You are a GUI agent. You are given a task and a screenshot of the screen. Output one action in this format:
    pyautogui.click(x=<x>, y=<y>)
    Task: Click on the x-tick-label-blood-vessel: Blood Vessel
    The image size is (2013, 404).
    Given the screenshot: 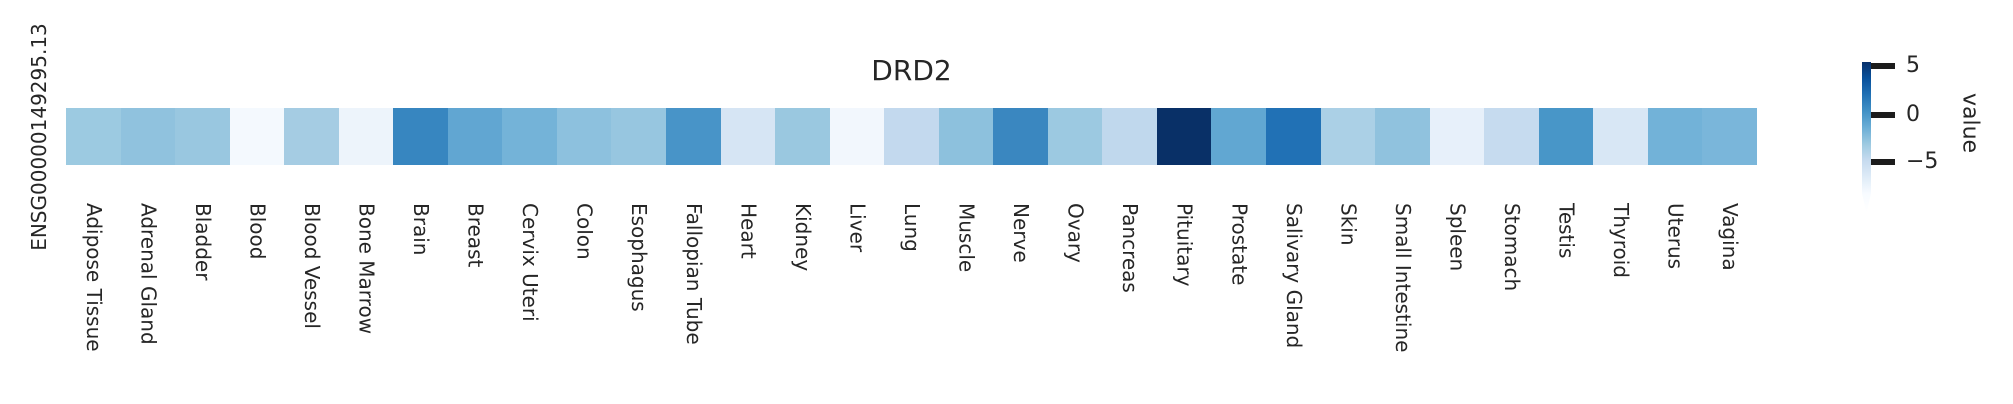 What is the action you would take?
    pyautogui.click(x=311, y=266)
    